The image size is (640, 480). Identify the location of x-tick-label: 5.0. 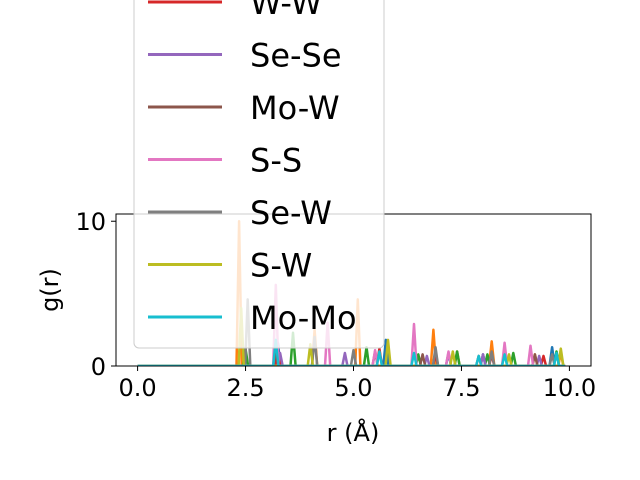
(353, 388).